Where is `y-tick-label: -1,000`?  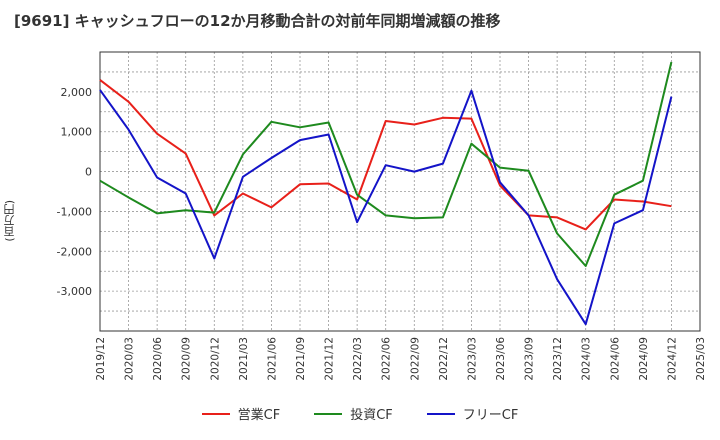 y-tick-label: -1,000 is located at coordinates (74, 211).